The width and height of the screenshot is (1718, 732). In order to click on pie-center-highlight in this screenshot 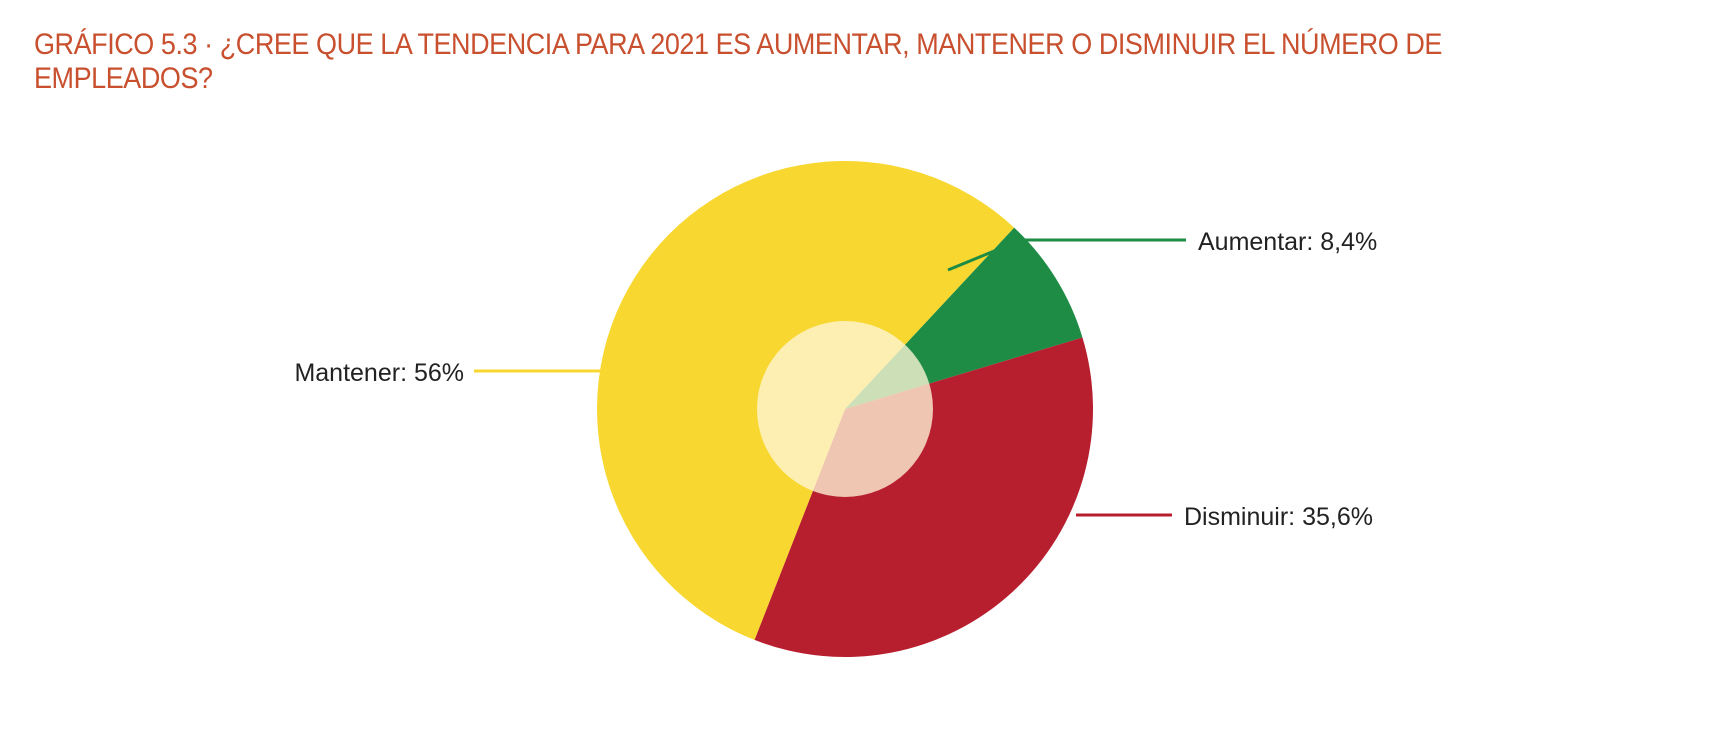, I will do `click(845, 409)`.